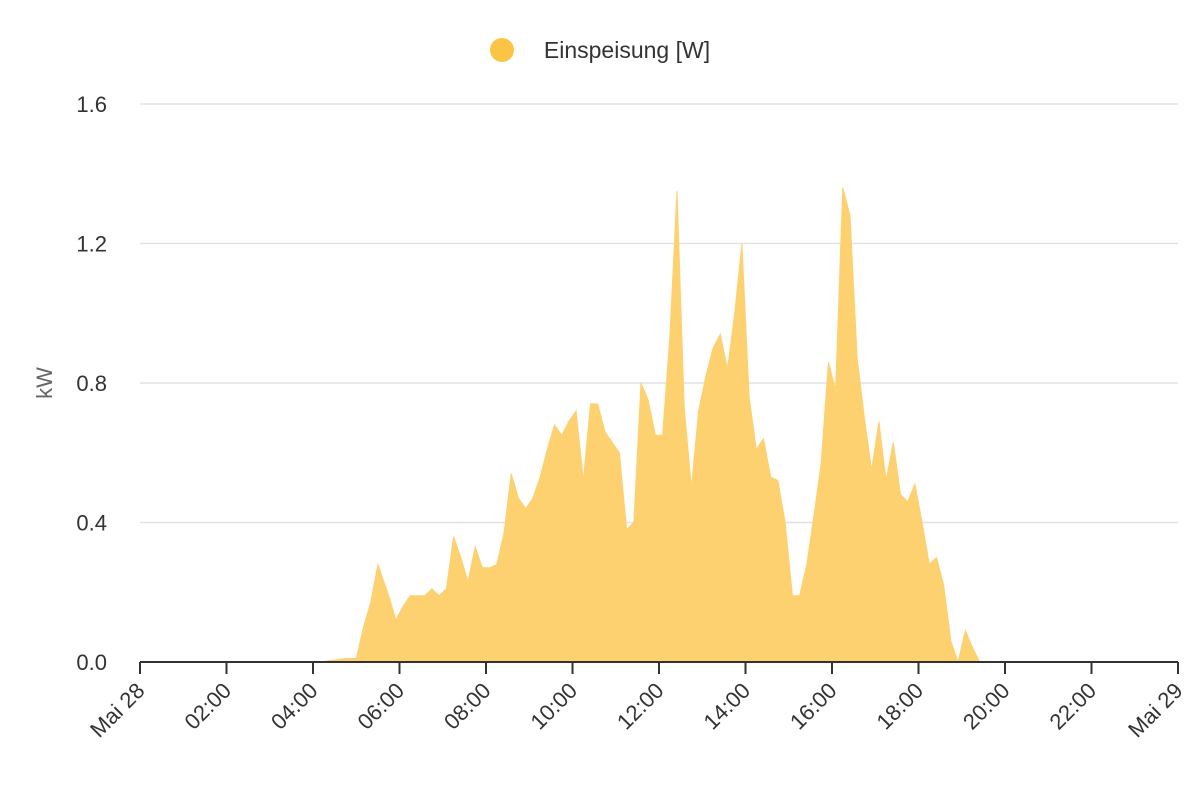 The height and width of the screenshot is (800, 1200). I want to click on y-tick-label: 0.0, so click(91, 662).